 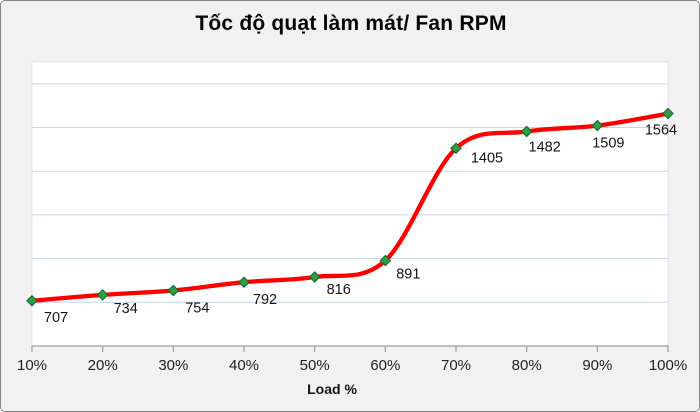 I want to click on chart-title: Tốc độ quạt làm mát/ Fan RPM, so click(x=351, y=23).